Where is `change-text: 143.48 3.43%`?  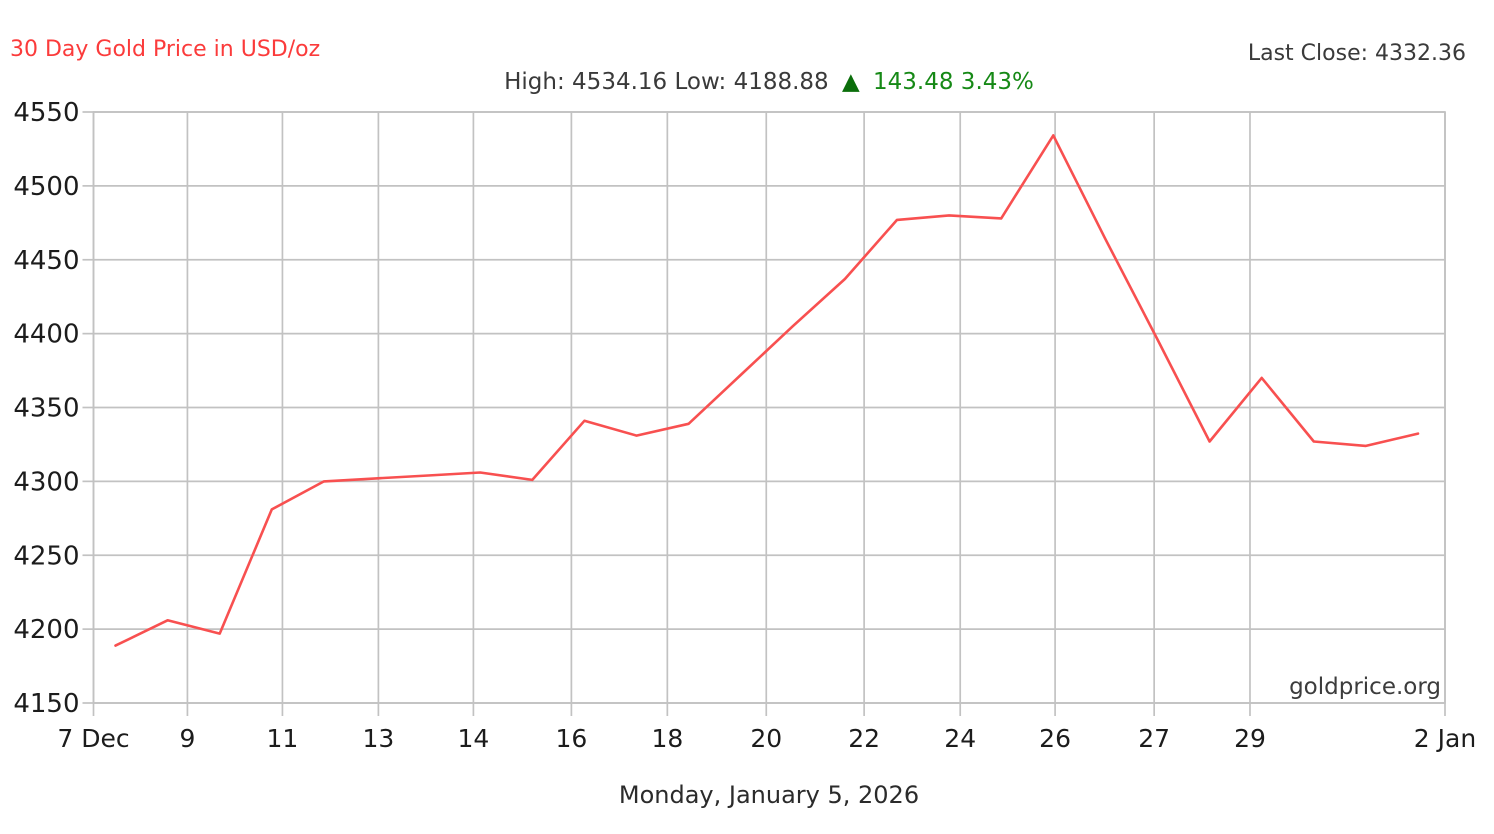
change-text: 143.48 3.43% is located at coordinates (953, 82).